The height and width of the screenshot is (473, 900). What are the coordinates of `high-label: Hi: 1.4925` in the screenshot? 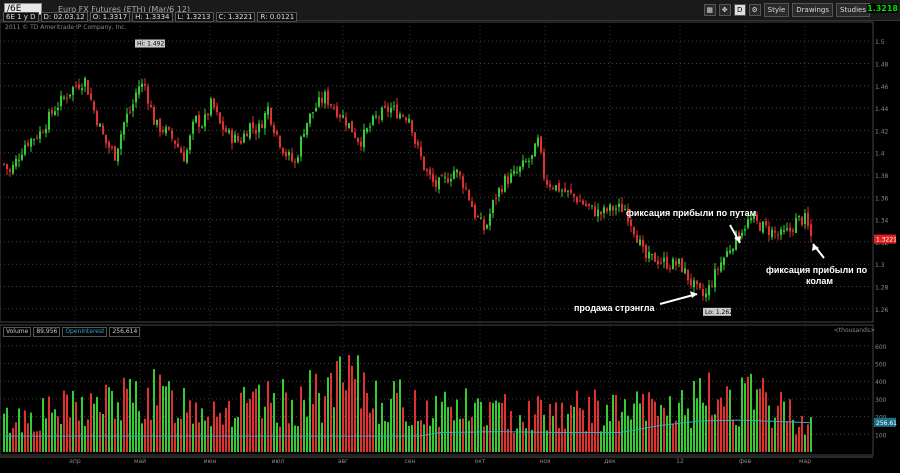 It's located at (152, 44).